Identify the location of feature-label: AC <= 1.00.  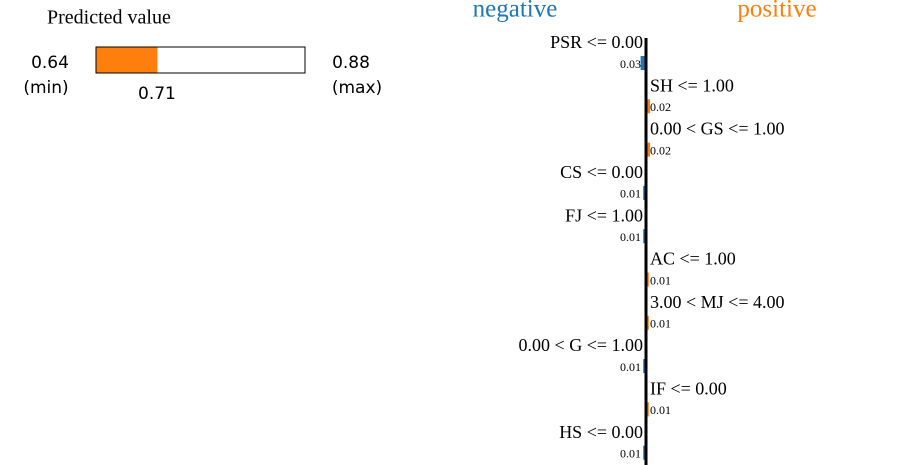
(693, 259).